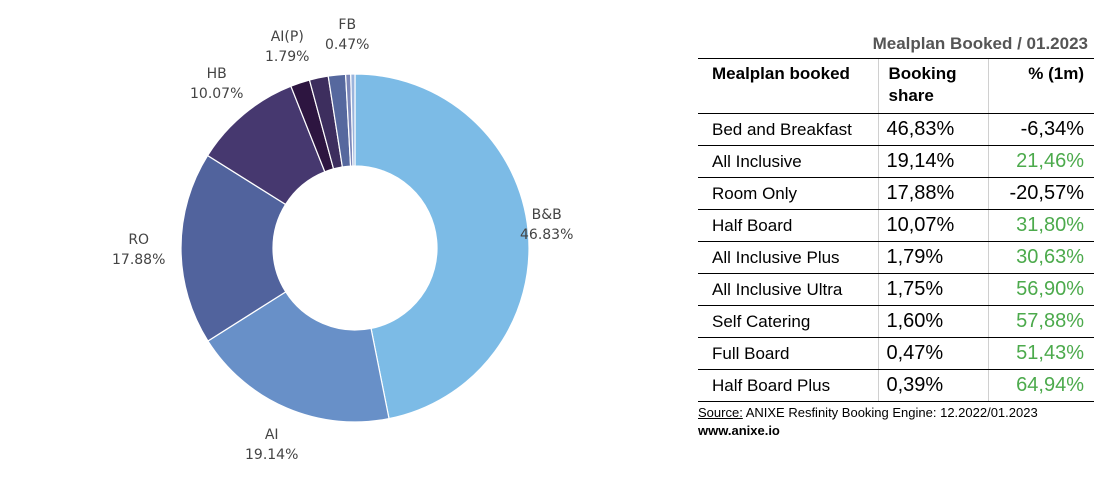  Describe the element at coordinates (932, 289) in the screenshot. I see `booking-share-cell: 1,75%` at that location.